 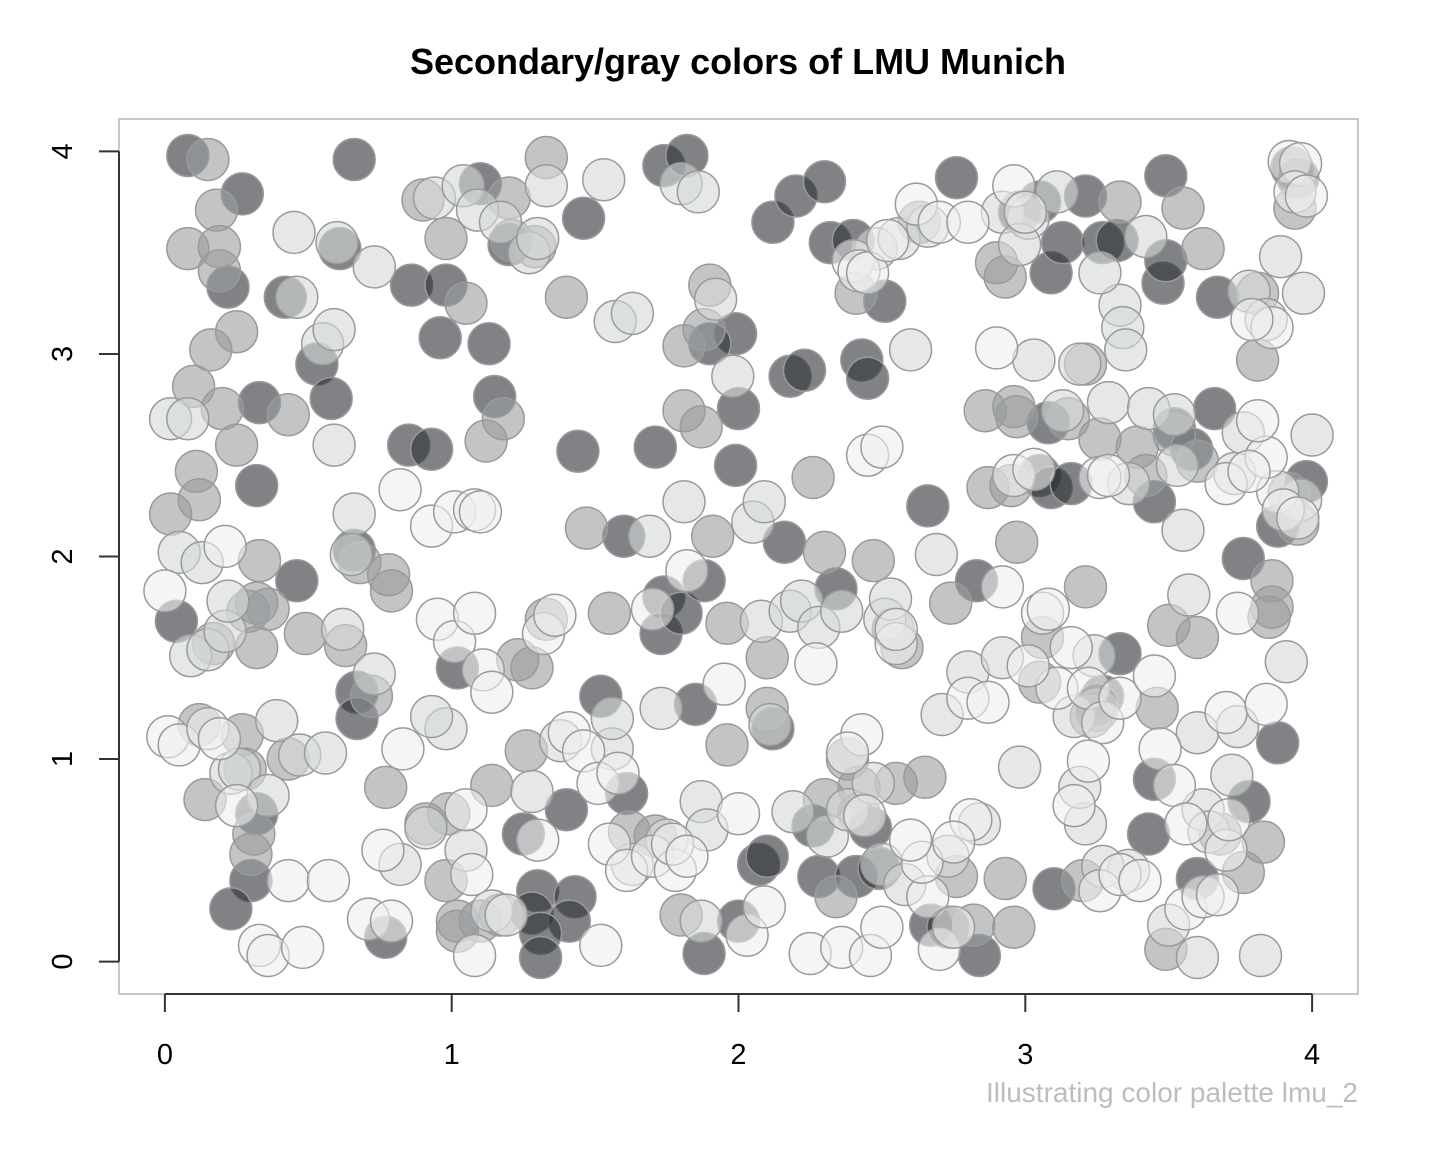 I want to click on y-tick-label-2: 2, so click(x=63, y=556).